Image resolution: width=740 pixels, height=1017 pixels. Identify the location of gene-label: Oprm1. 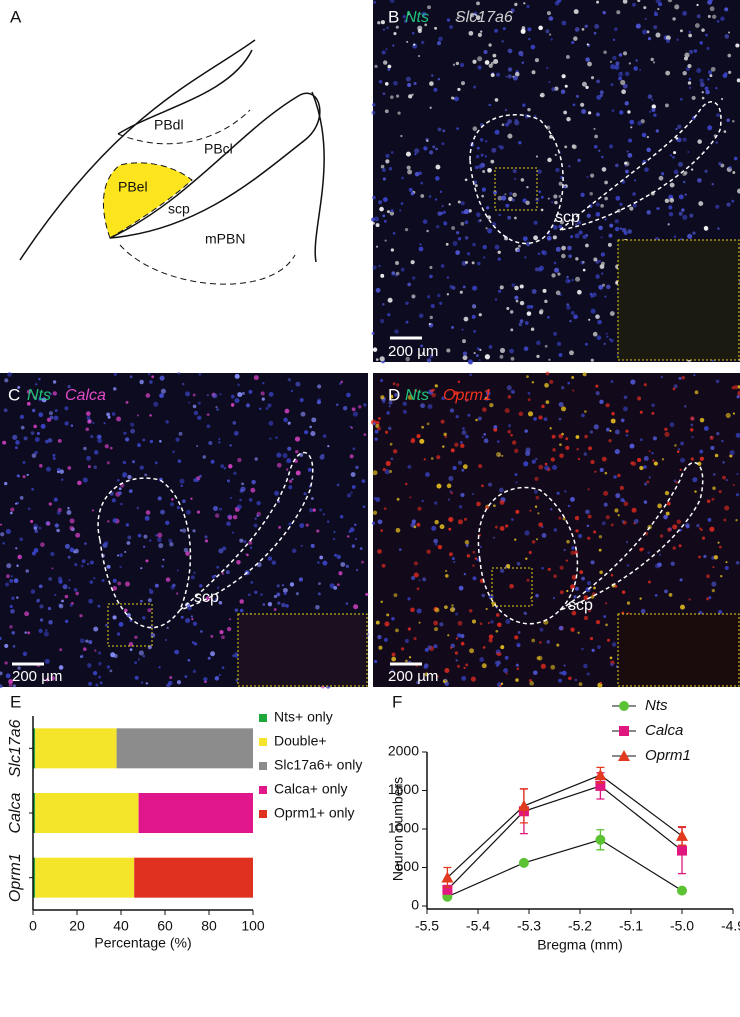
(467, 395).